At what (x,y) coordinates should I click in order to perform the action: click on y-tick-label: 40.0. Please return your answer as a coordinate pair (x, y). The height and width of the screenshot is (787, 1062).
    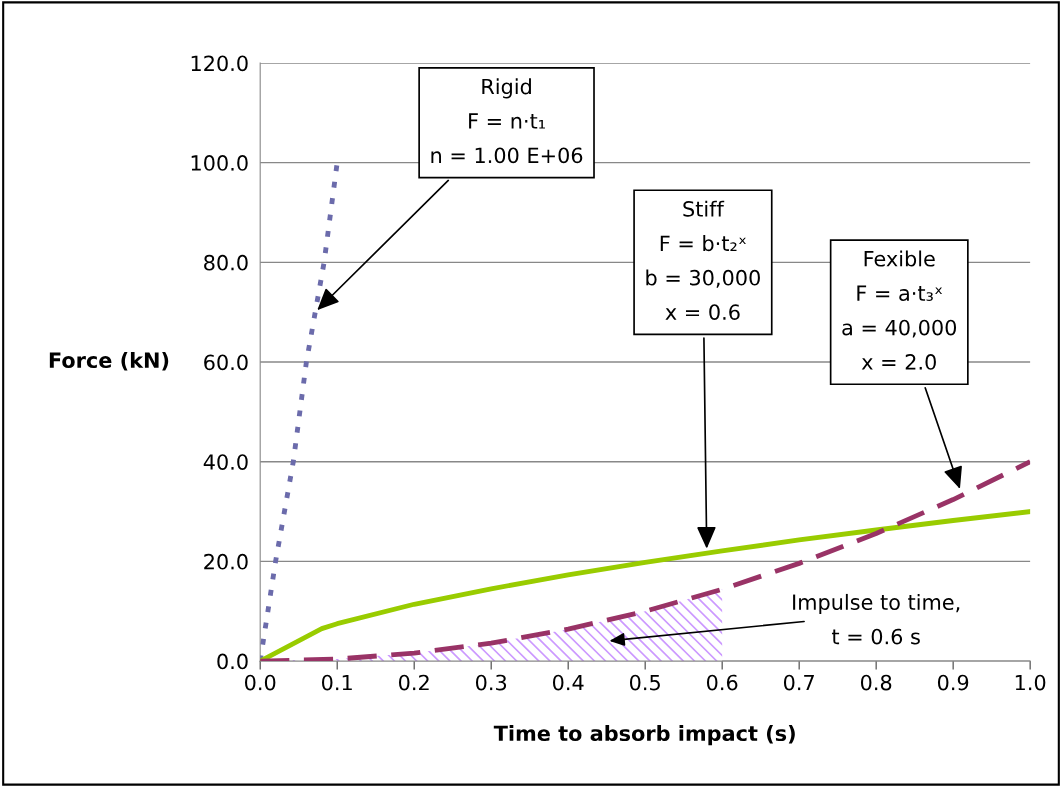
    Looking at the image, I should click on (225, 462).